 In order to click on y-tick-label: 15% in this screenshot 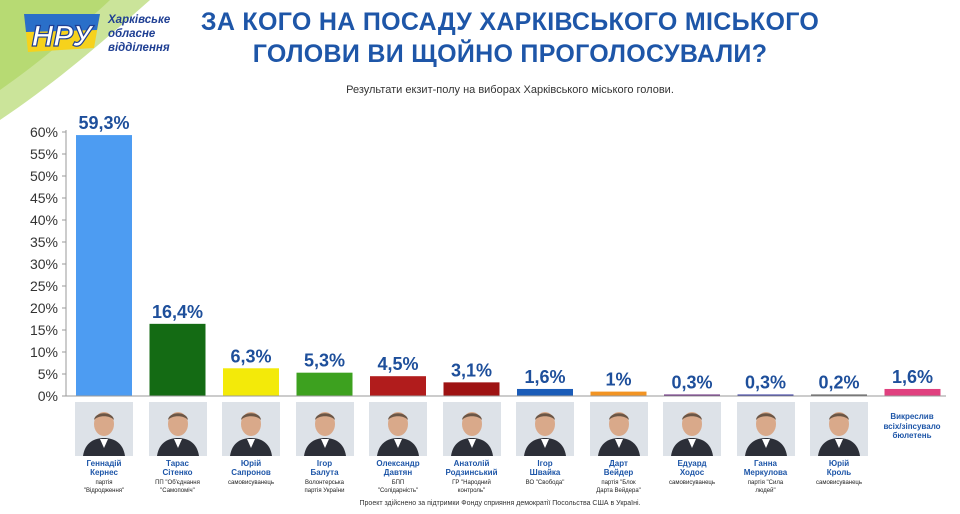, I will do `click(44, 330)`.